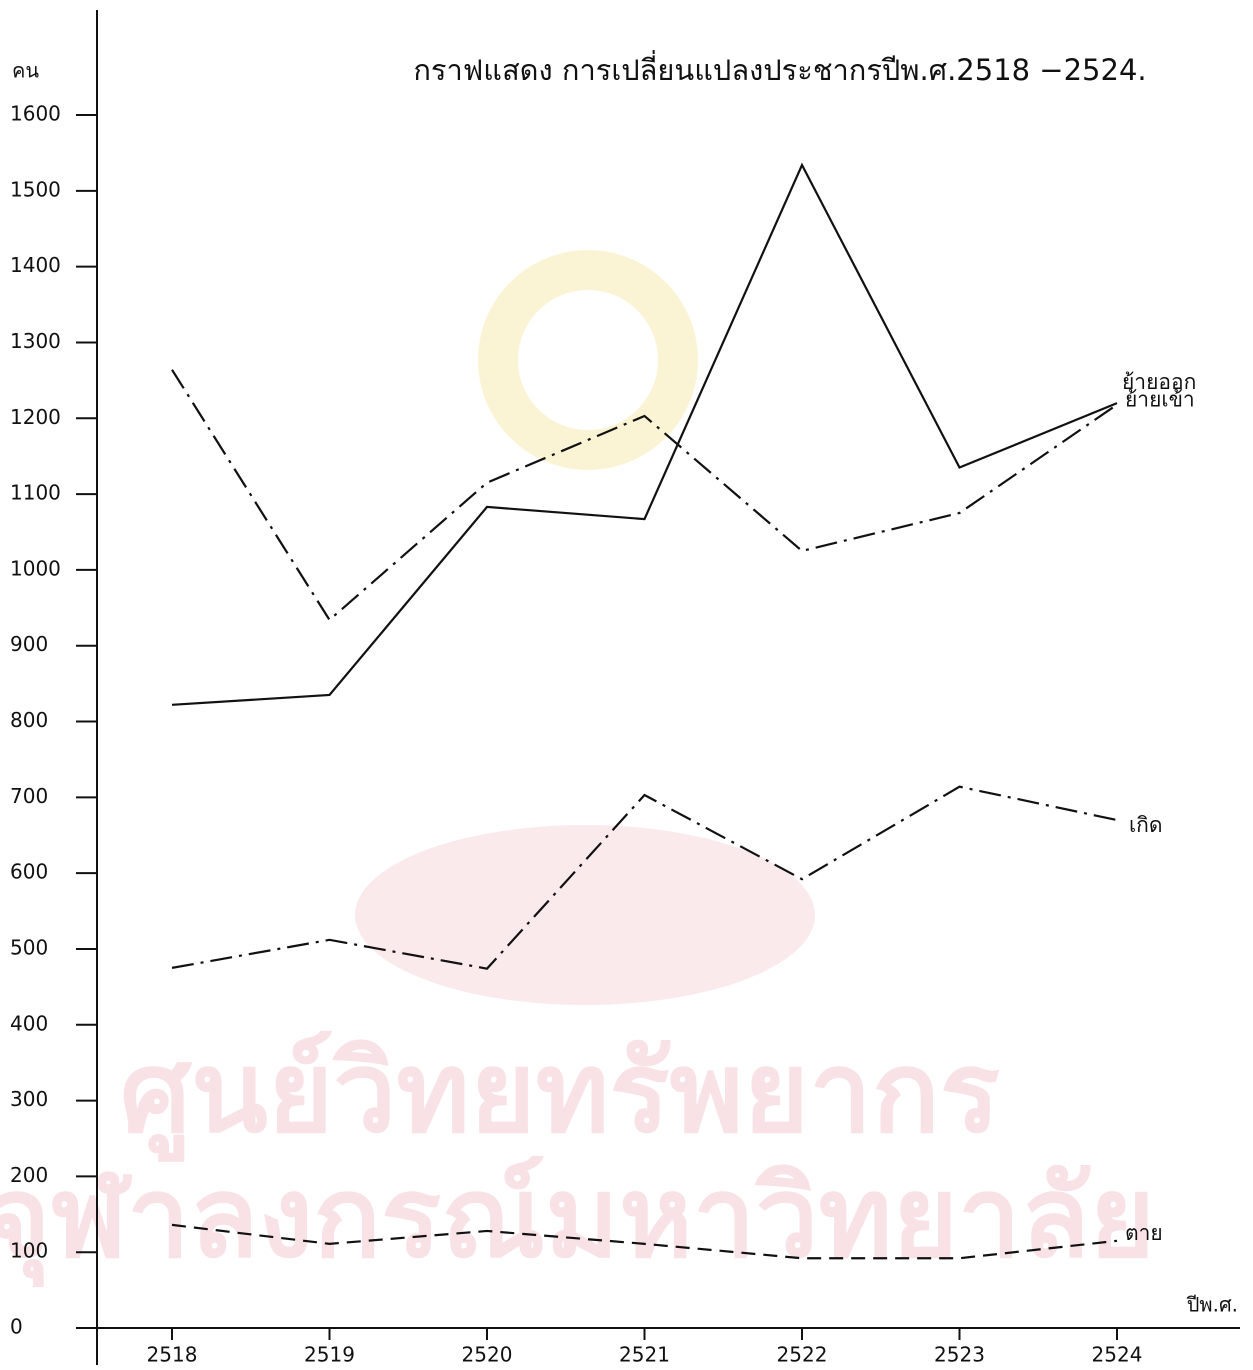 Image resolution: width=1253 pixels, height=1370 pixels. I want to click on y-tick-label: 100, so click(29, 1251).